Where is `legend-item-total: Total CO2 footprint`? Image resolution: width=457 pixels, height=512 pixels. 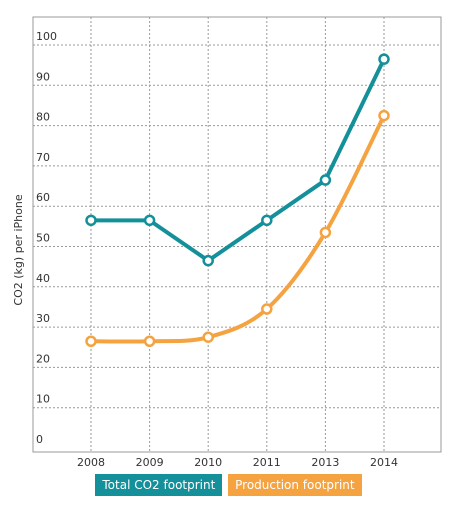
legend-item-total: Total CO2 footprint is located at coordinates (159, 485).